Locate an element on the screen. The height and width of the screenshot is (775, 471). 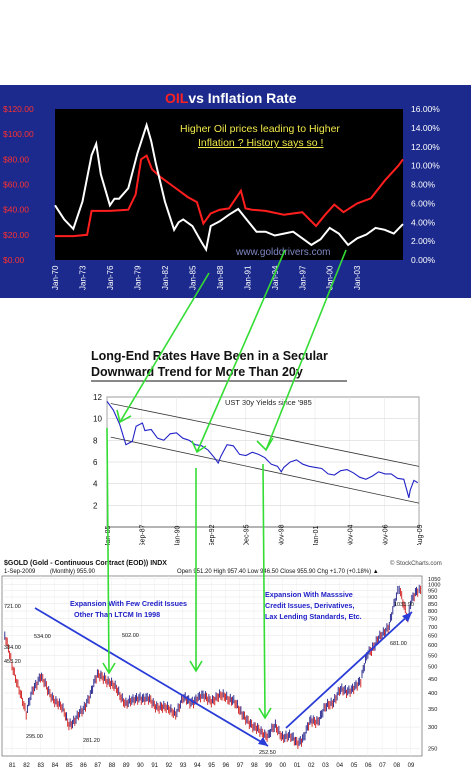
oil-x-tick: Jan-82 is located at coordinates (165, 277).